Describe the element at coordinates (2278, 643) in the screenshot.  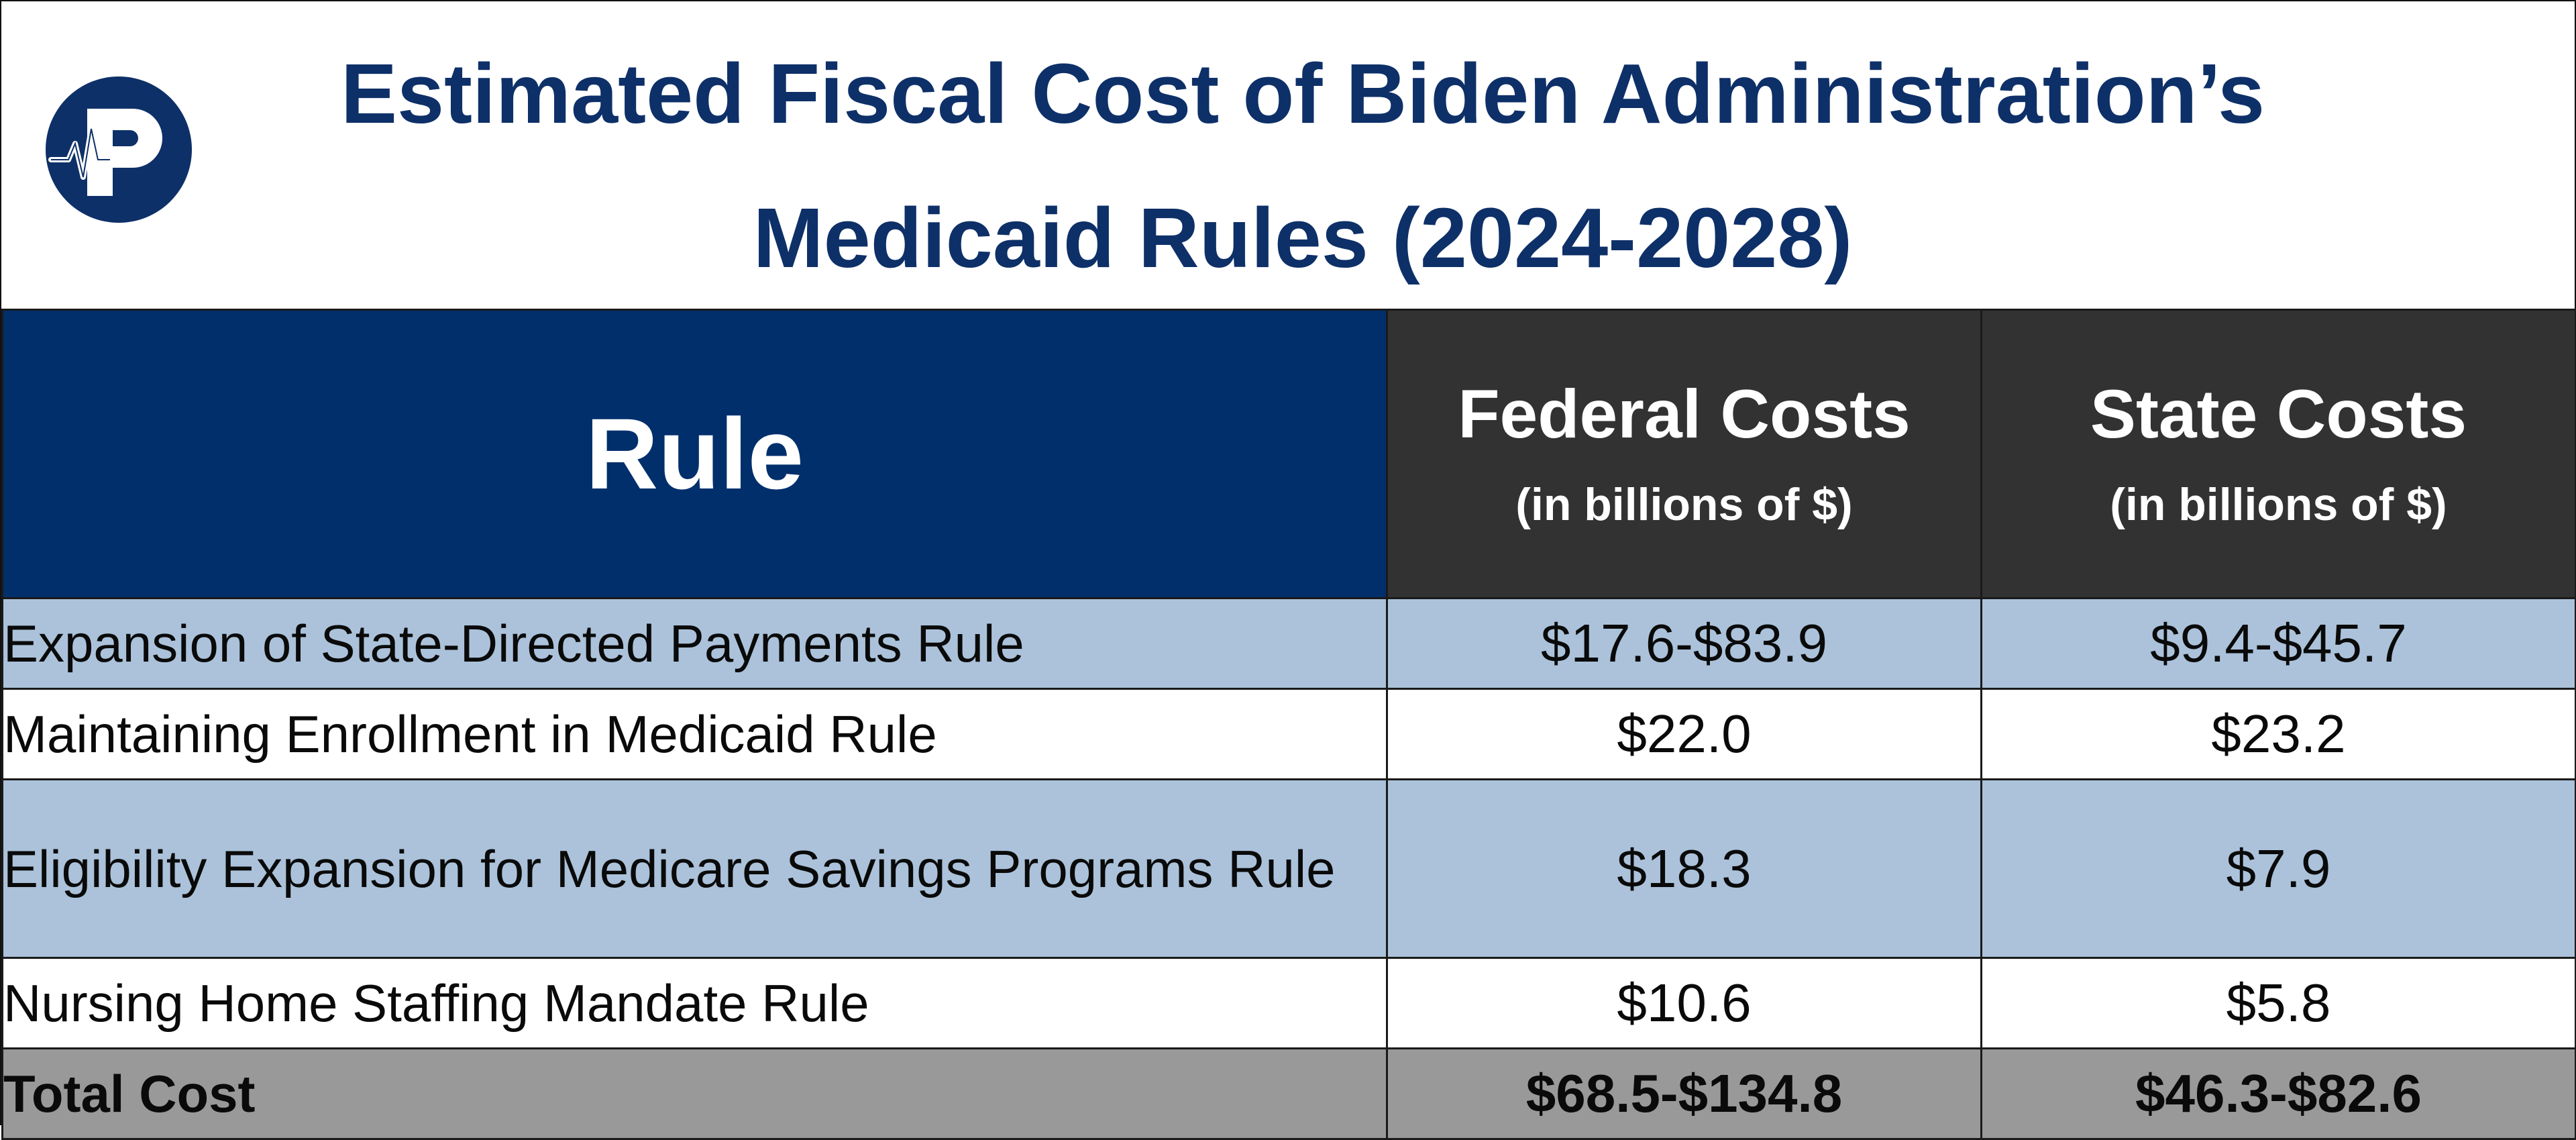
I see `state-cost-cell: $9.4-$45.7` at that location.